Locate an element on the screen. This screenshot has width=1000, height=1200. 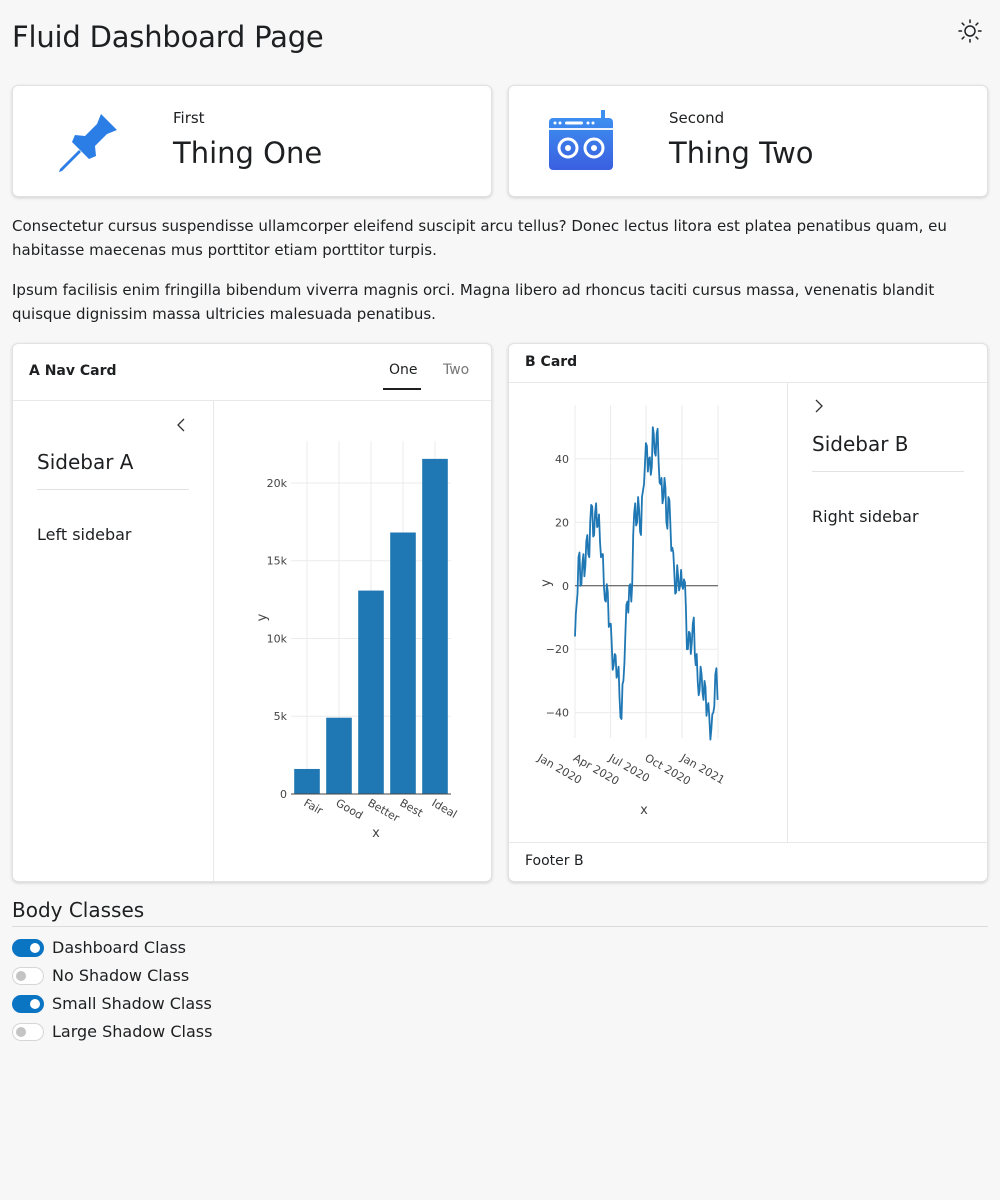
chevron-right-icon is located at coordinates (819, 406).